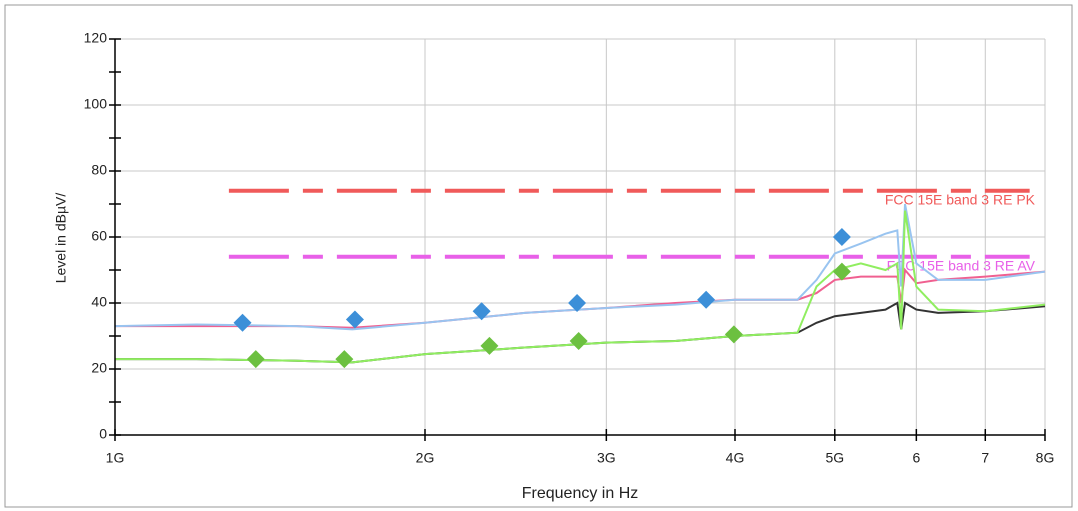 The width and height of the screenshot is (1078, 511). What do you see at coordinates (834, 458) in the screenshot?
I see `x-tick-label: 5G` at bounding box center [834, 458].